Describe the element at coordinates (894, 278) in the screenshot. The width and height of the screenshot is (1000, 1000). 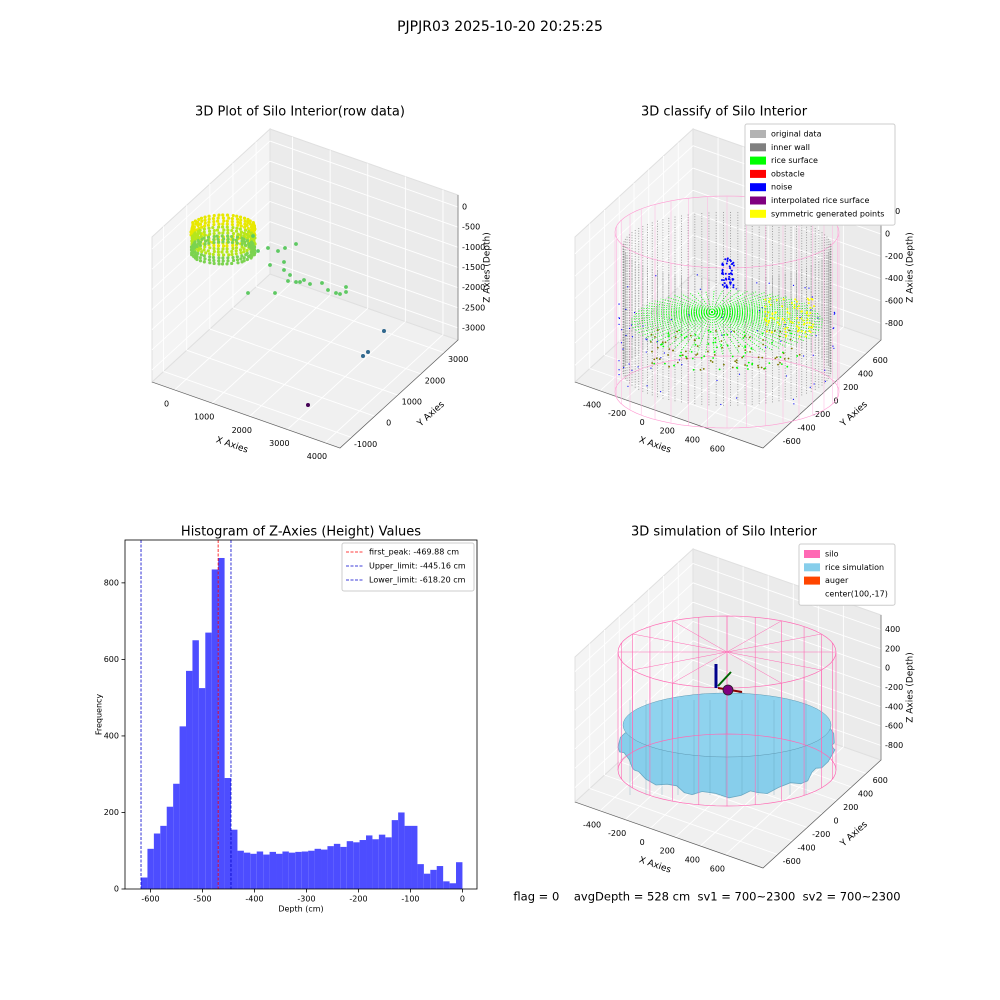
I see `z-tick-label: -400` at that location.